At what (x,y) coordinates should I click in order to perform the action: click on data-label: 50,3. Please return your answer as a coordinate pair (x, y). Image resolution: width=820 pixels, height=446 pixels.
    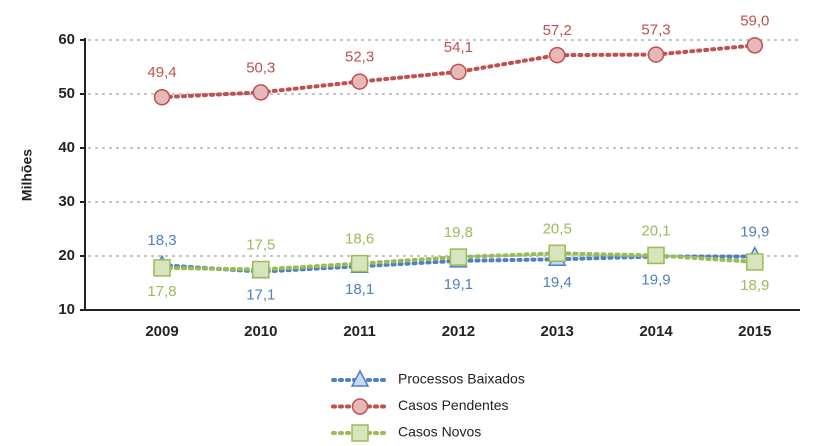
    Looking at the image, I should click on (260, 67).